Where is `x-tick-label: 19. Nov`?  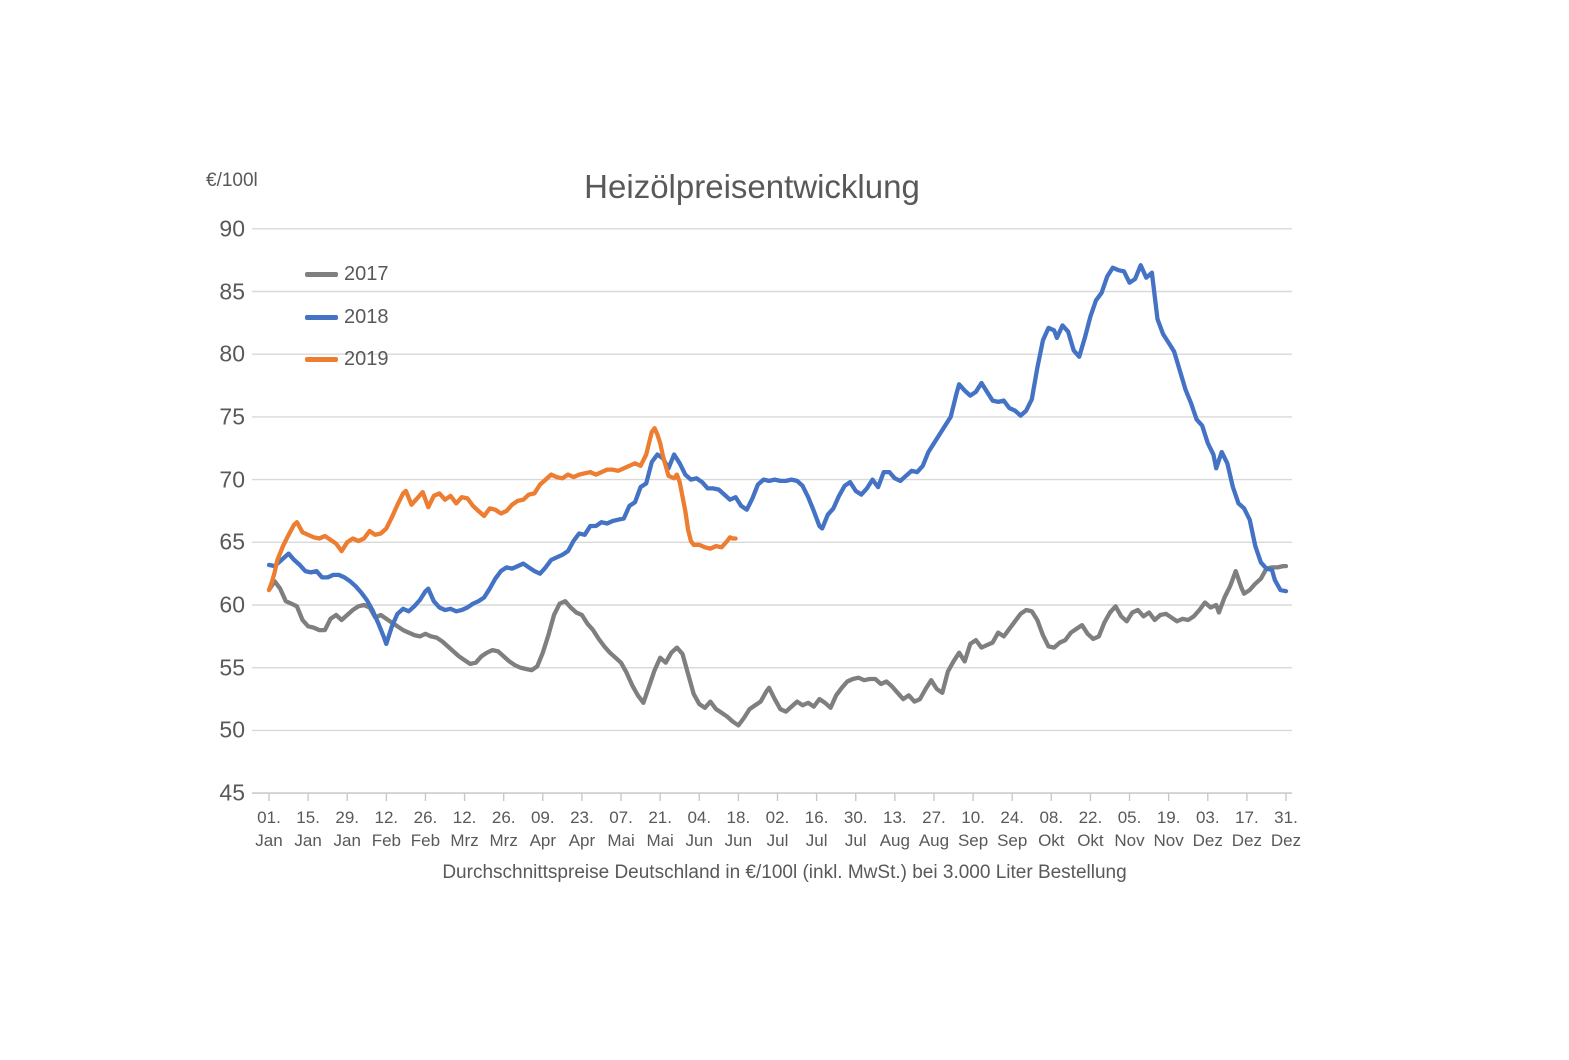
x-tick-label: 19. Nov is located at coordinates (1168, 829).